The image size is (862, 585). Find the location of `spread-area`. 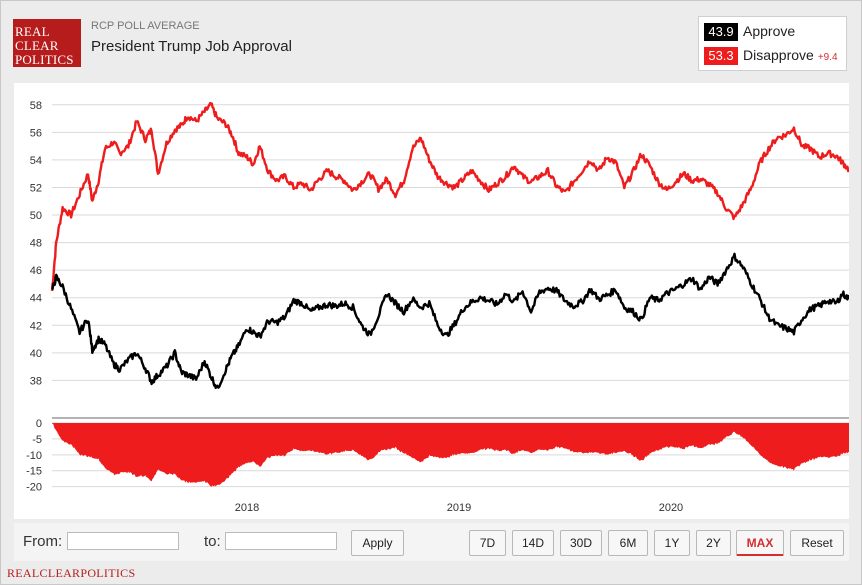

spread-area is located at coordinates (450, 454).